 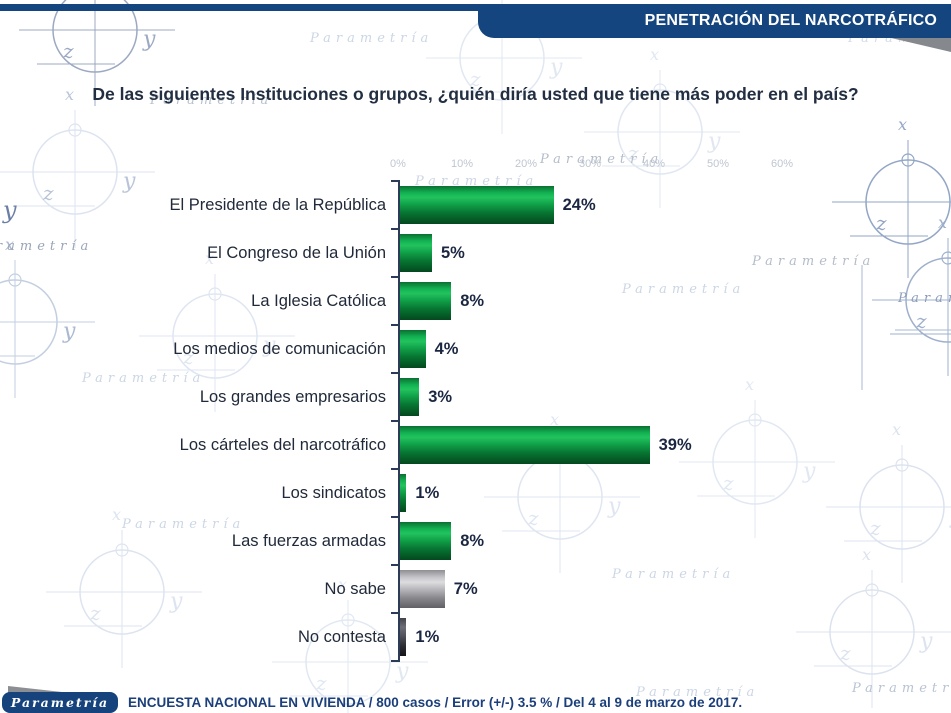 I want to click on x-axis-tick-label: 60%, so click(x=782, y=164).